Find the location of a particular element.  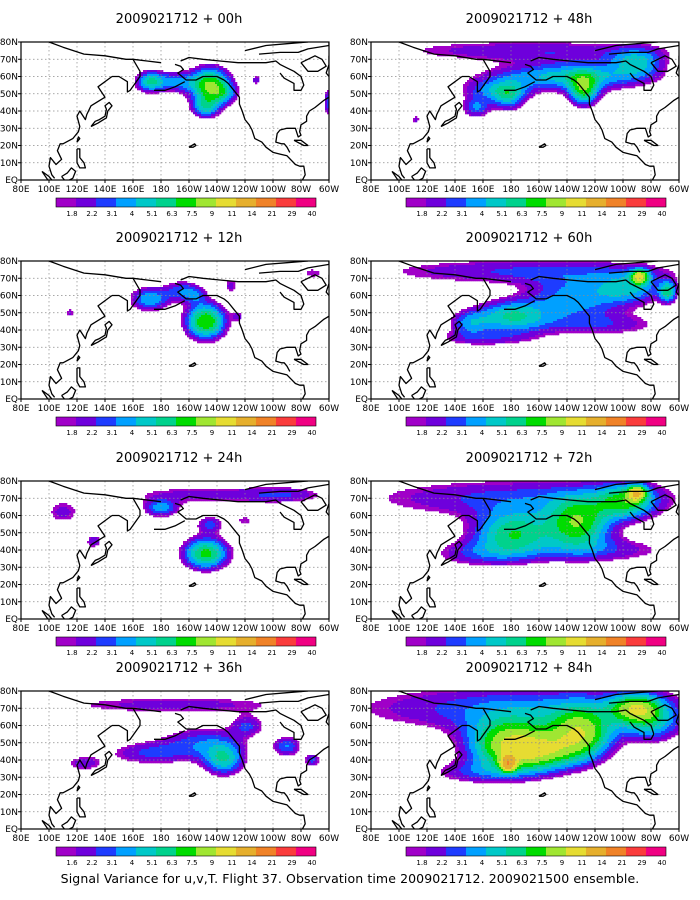

y-tick-label: 70N is located at coordinates (9, 279).